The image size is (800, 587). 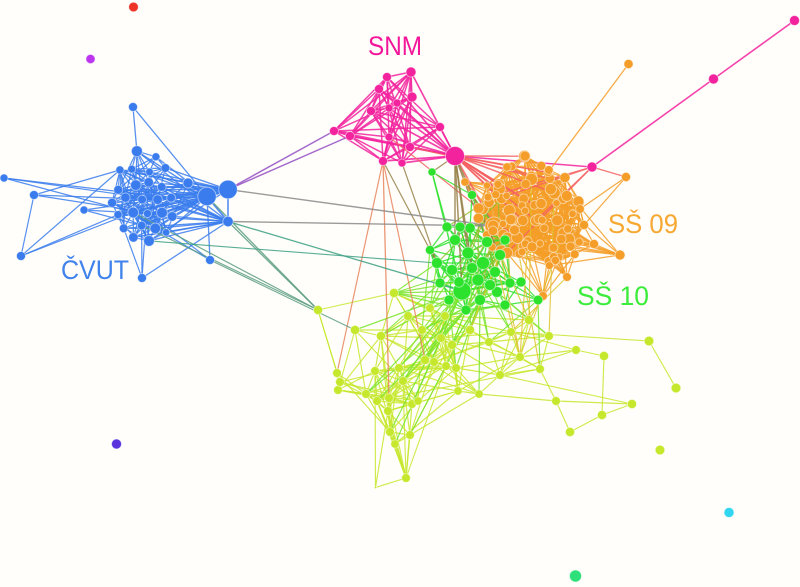 I want to click on svg-text: ČVUT, so click(x=95, y=269).